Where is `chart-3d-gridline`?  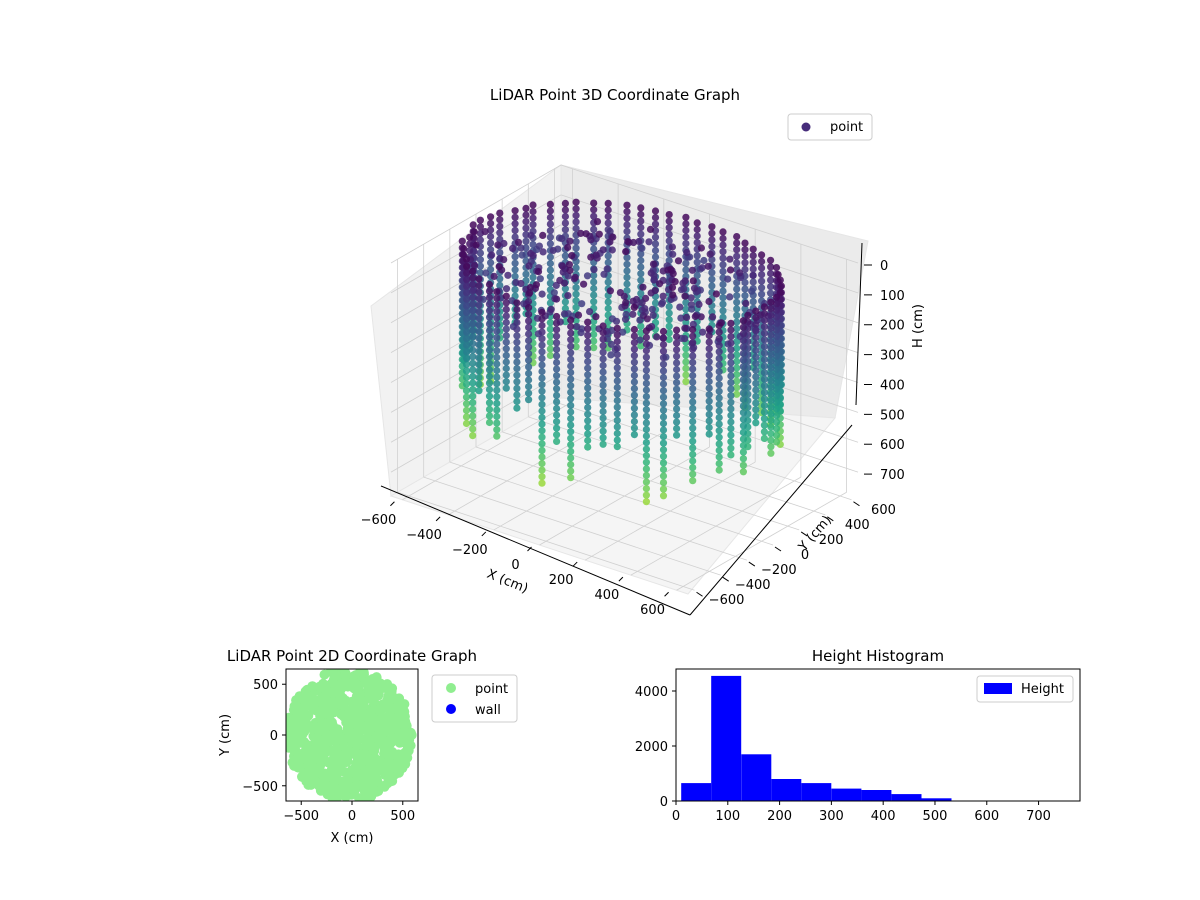 chart-3d-gridline is located at coordinates (651, 481).